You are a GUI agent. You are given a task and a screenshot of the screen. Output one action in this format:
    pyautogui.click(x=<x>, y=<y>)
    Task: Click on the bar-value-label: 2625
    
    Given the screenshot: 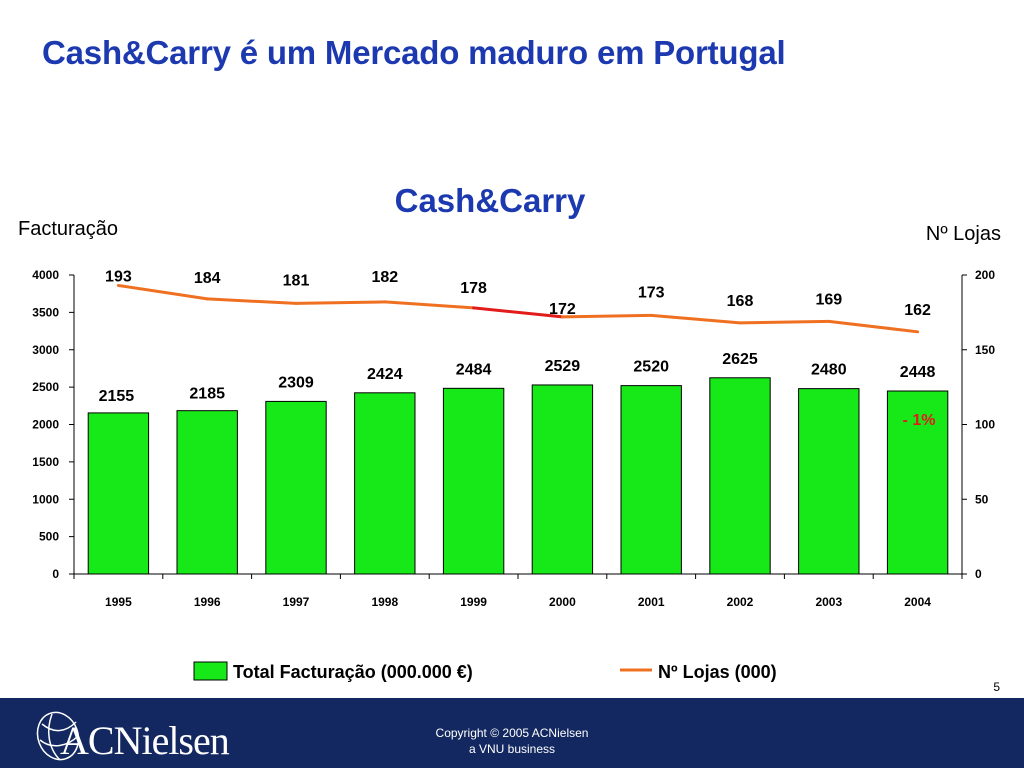 What is the action you would take?
    pyautogui.click(x=740, y=359)
    